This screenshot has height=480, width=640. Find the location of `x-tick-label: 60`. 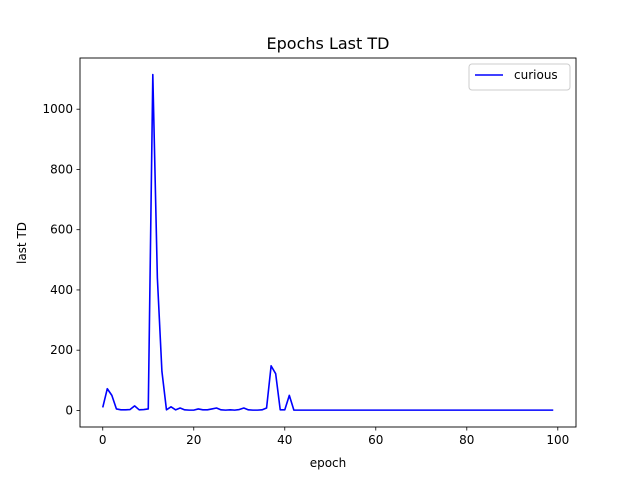

x-tick-label: 60 is located at coordinates (375, 440).